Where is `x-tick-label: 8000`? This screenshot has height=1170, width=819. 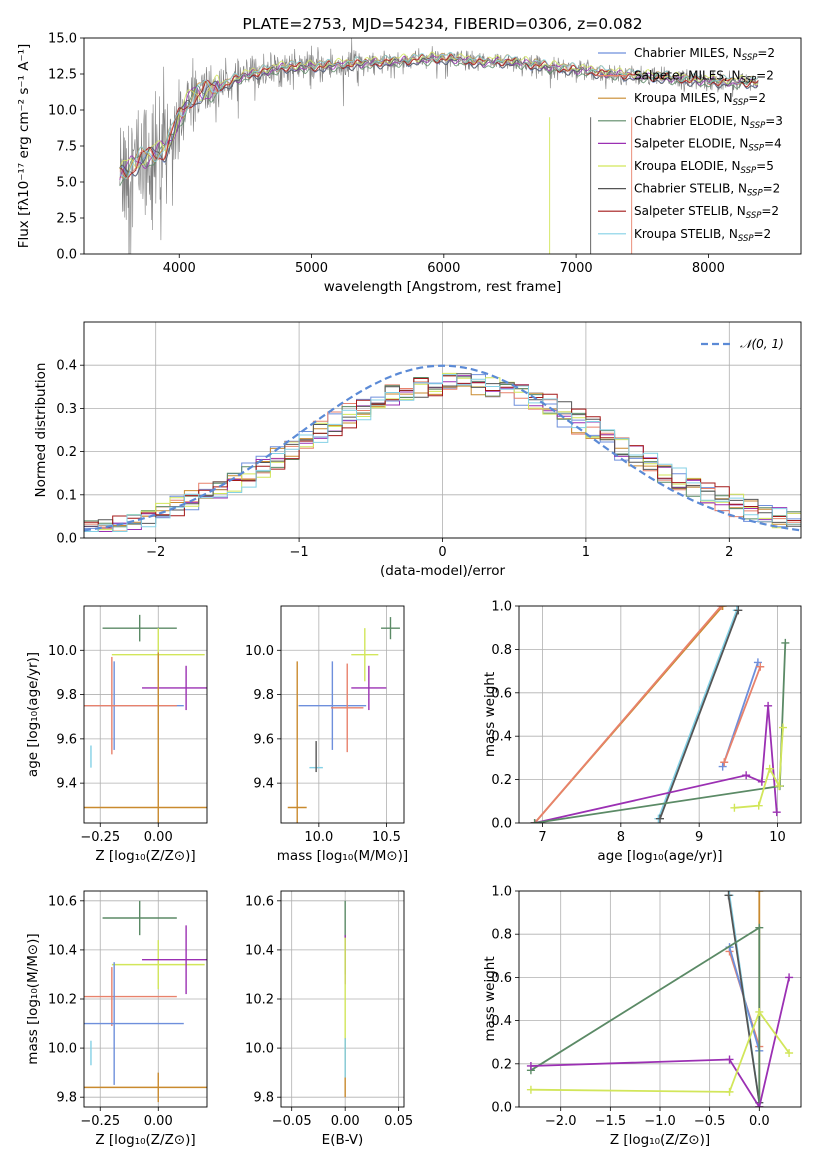 x-tick-label: 8000 is located at coordinates (708, 268).